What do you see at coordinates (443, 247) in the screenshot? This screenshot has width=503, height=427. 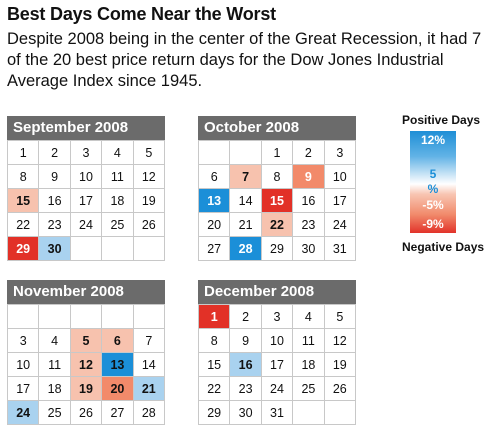 I see `legend-negative-label: Negative Days` at bounding box center [443, 247].